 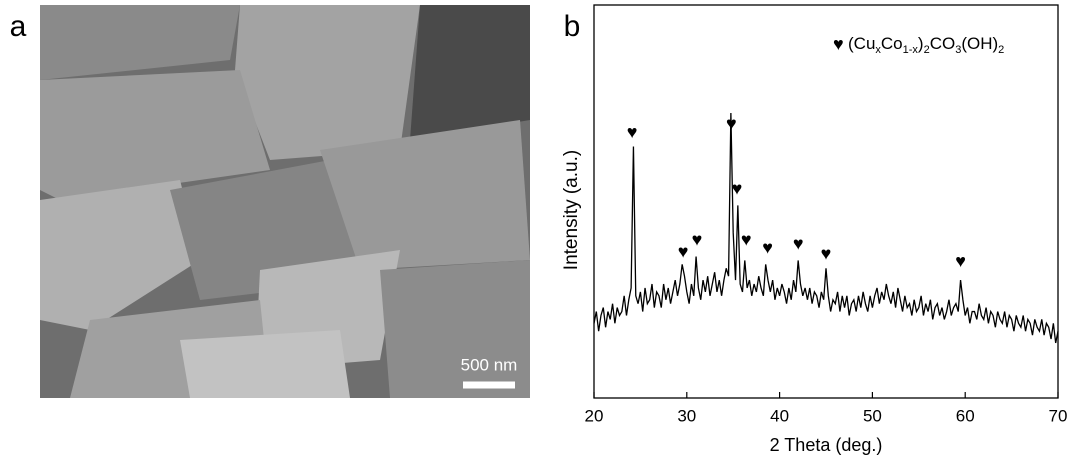 What do you see at coordinates (571, 210) in the screenshot?
I see `y-axis-label: Intensity (a.u.)` at bounding box center [571, 210].